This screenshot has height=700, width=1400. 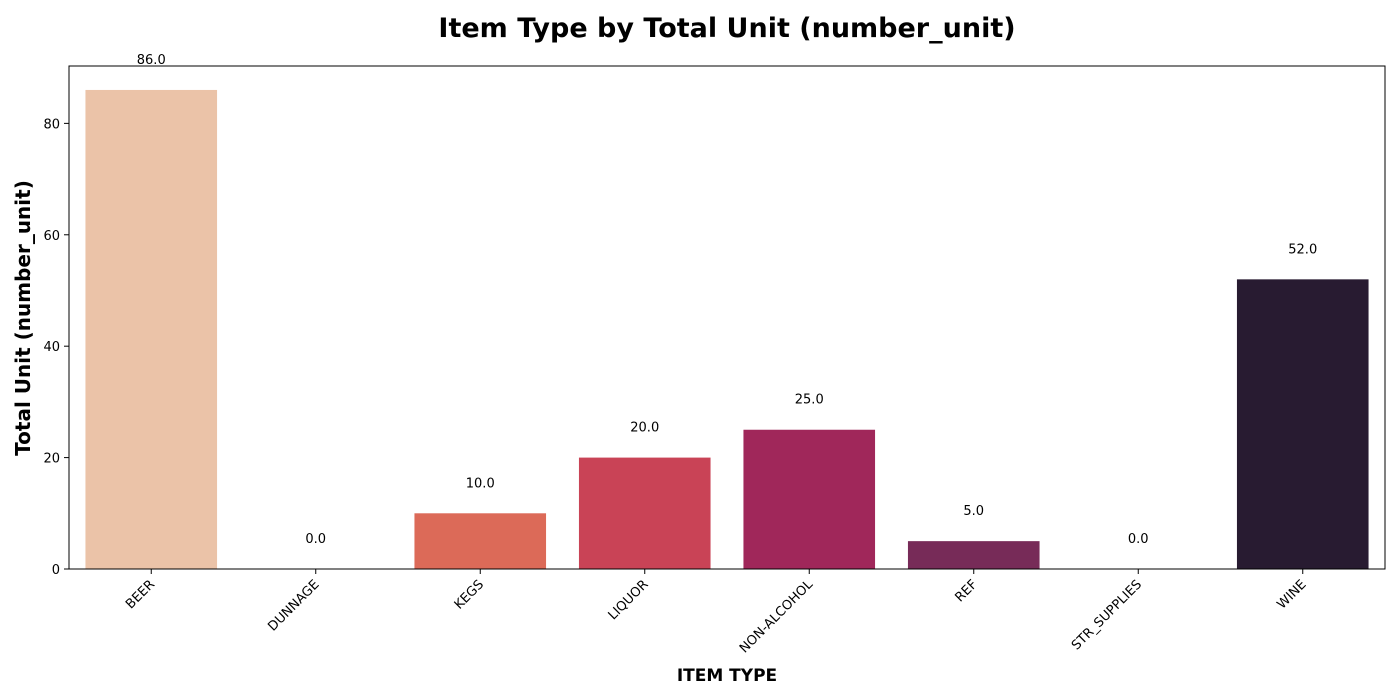 I want to click on y-tick-label: 20, so click(x=51, y=459).